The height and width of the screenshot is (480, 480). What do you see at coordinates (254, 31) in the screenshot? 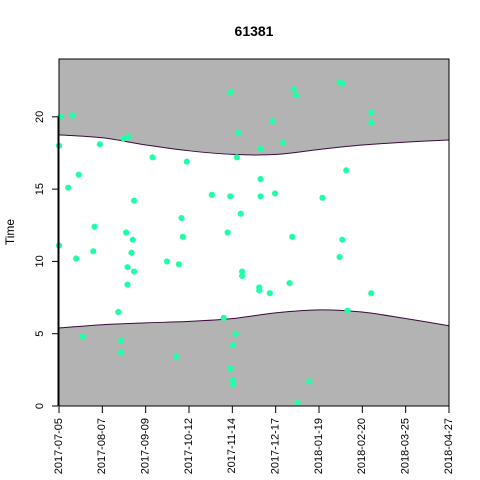
I see `chart-title: 61381` at bounding box center [254, 31].